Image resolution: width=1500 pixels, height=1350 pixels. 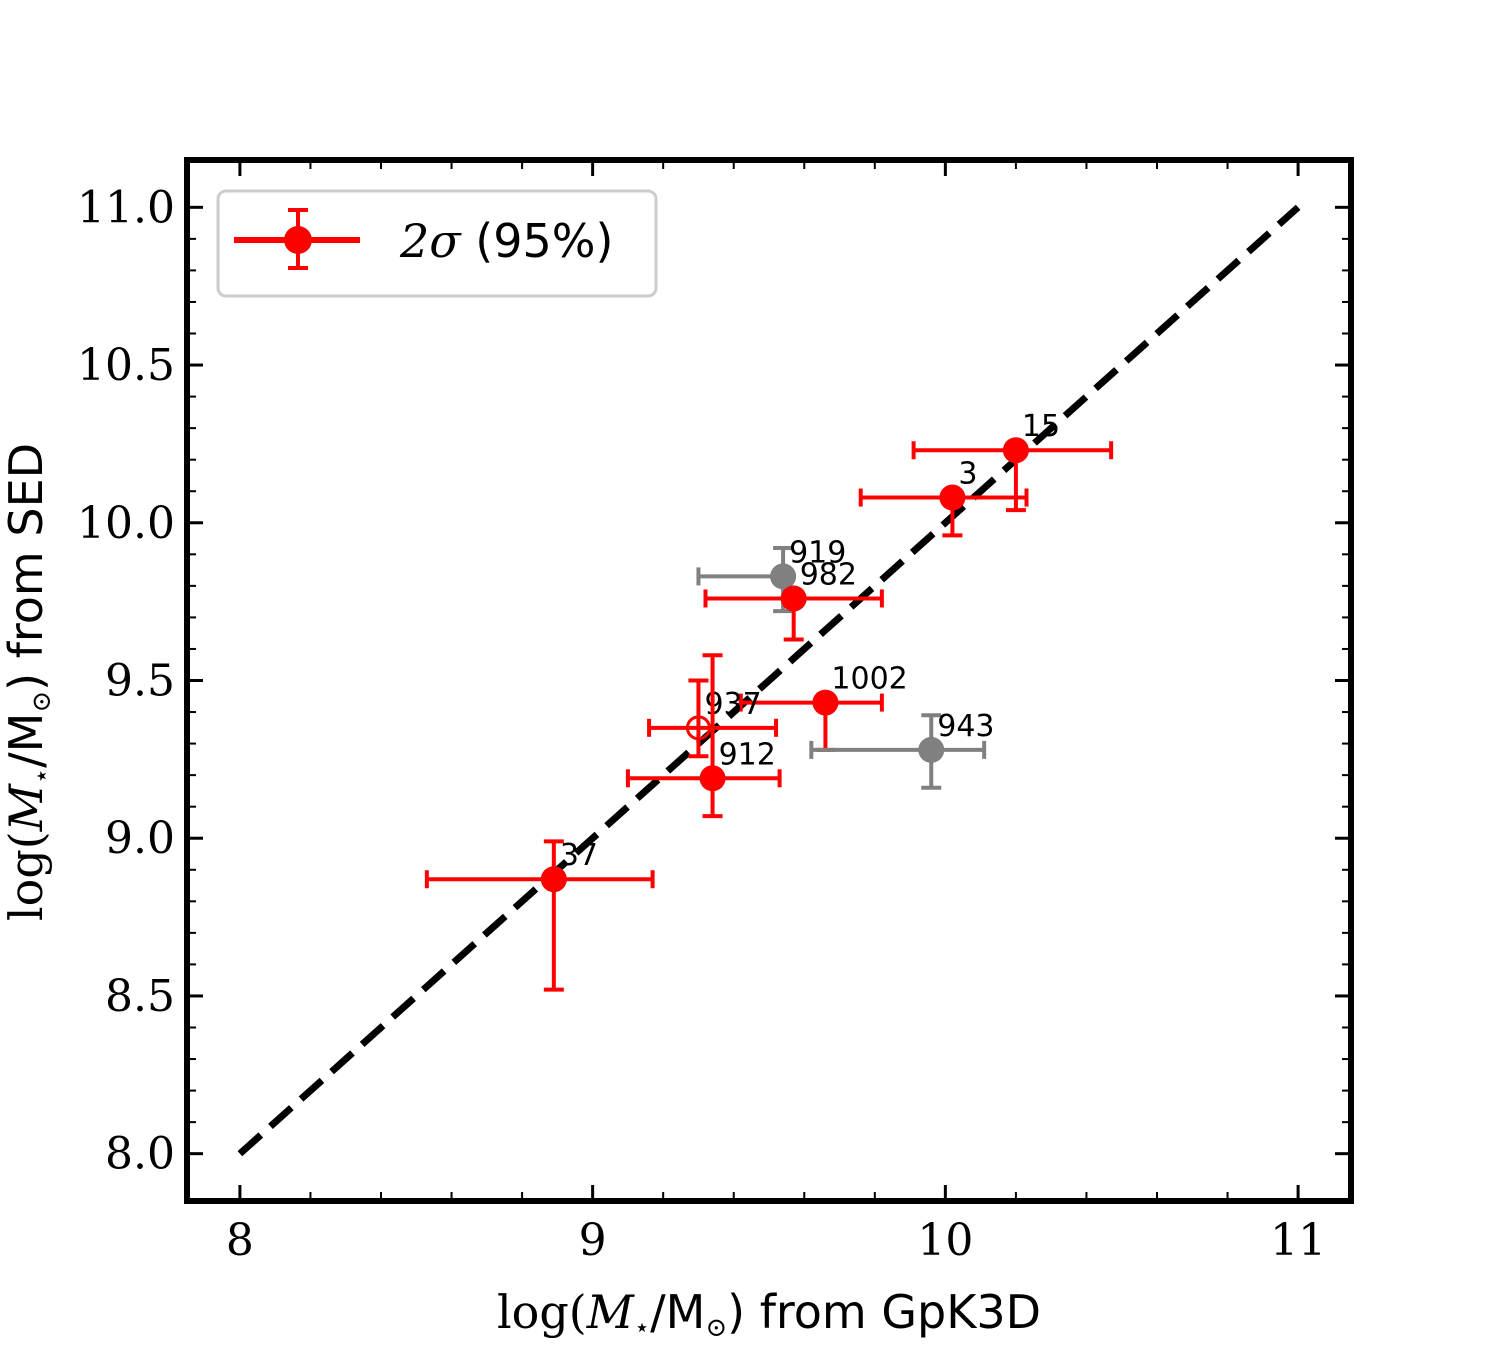 I want to click on data-point-1002: 1002, so click(x=823, y=707).